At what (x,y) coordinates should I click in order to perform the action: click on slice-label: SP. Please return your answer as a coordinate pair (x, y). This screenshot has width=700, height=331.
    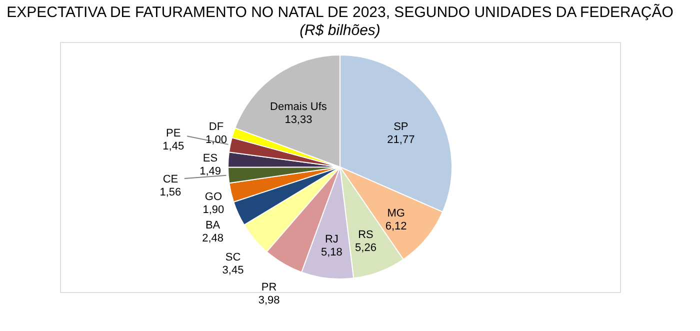
    Looking at the image, I should click on (401, 127).